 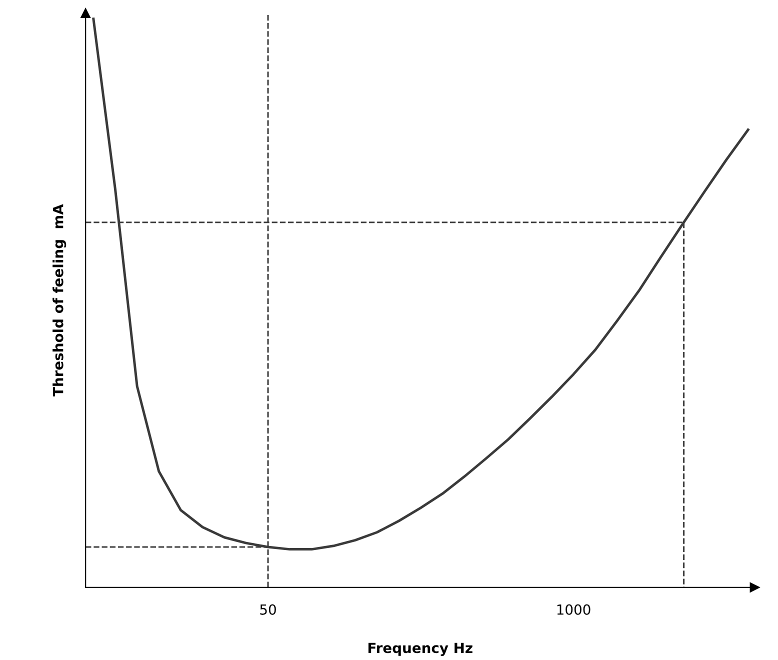 I want to click on x-tick-label: 50, so click(x=268, y=609).